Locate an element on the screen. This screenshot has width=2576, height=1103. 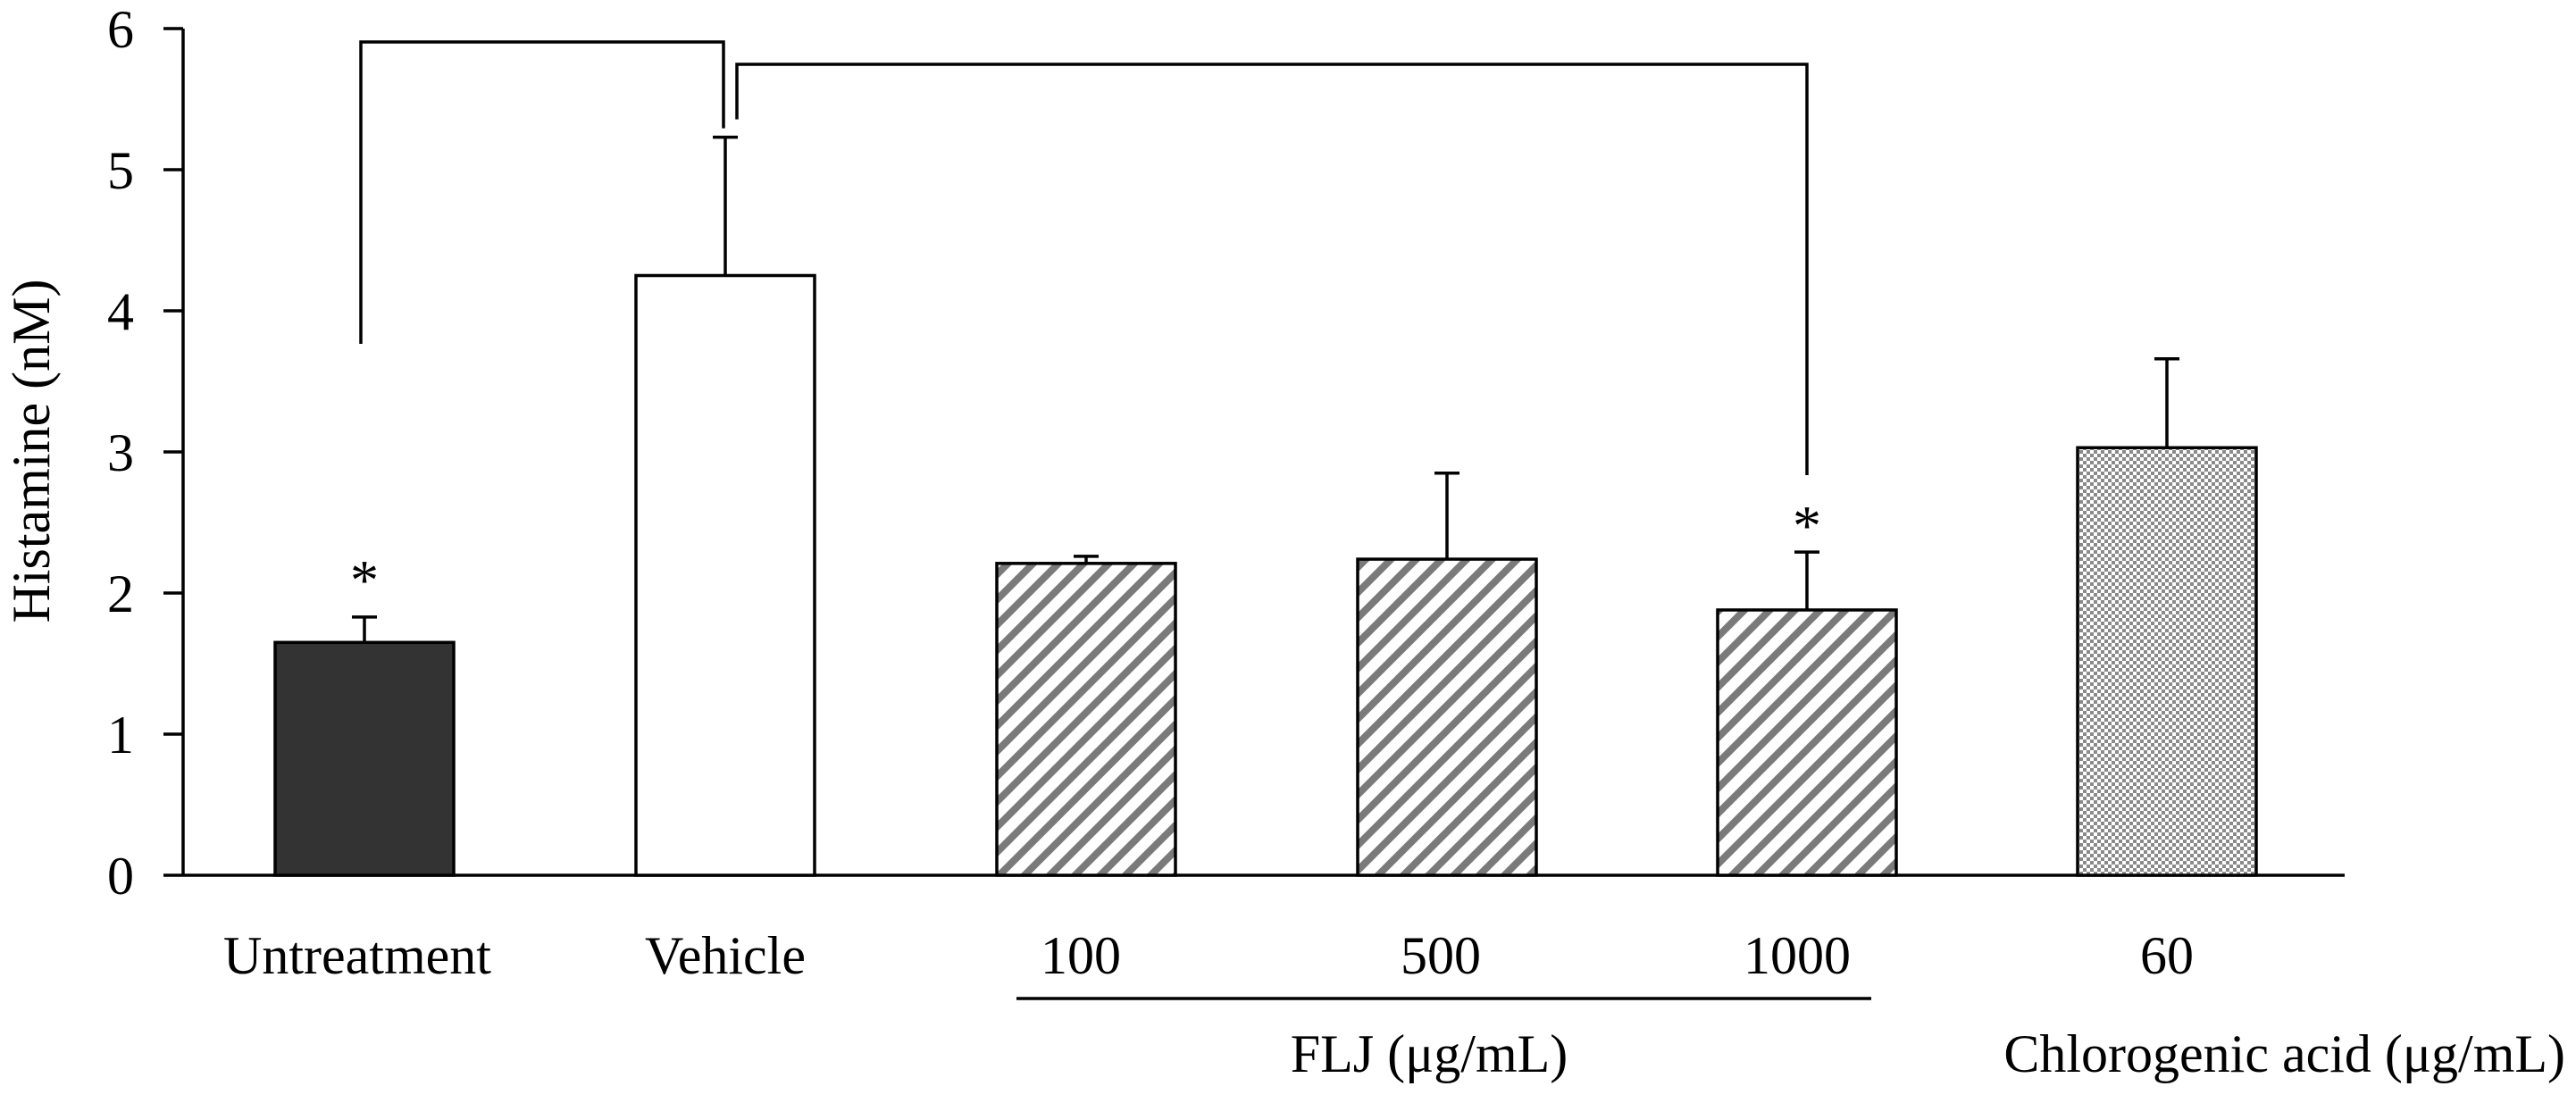
category-label-500: 500 is located at coordinates (1441, 955).